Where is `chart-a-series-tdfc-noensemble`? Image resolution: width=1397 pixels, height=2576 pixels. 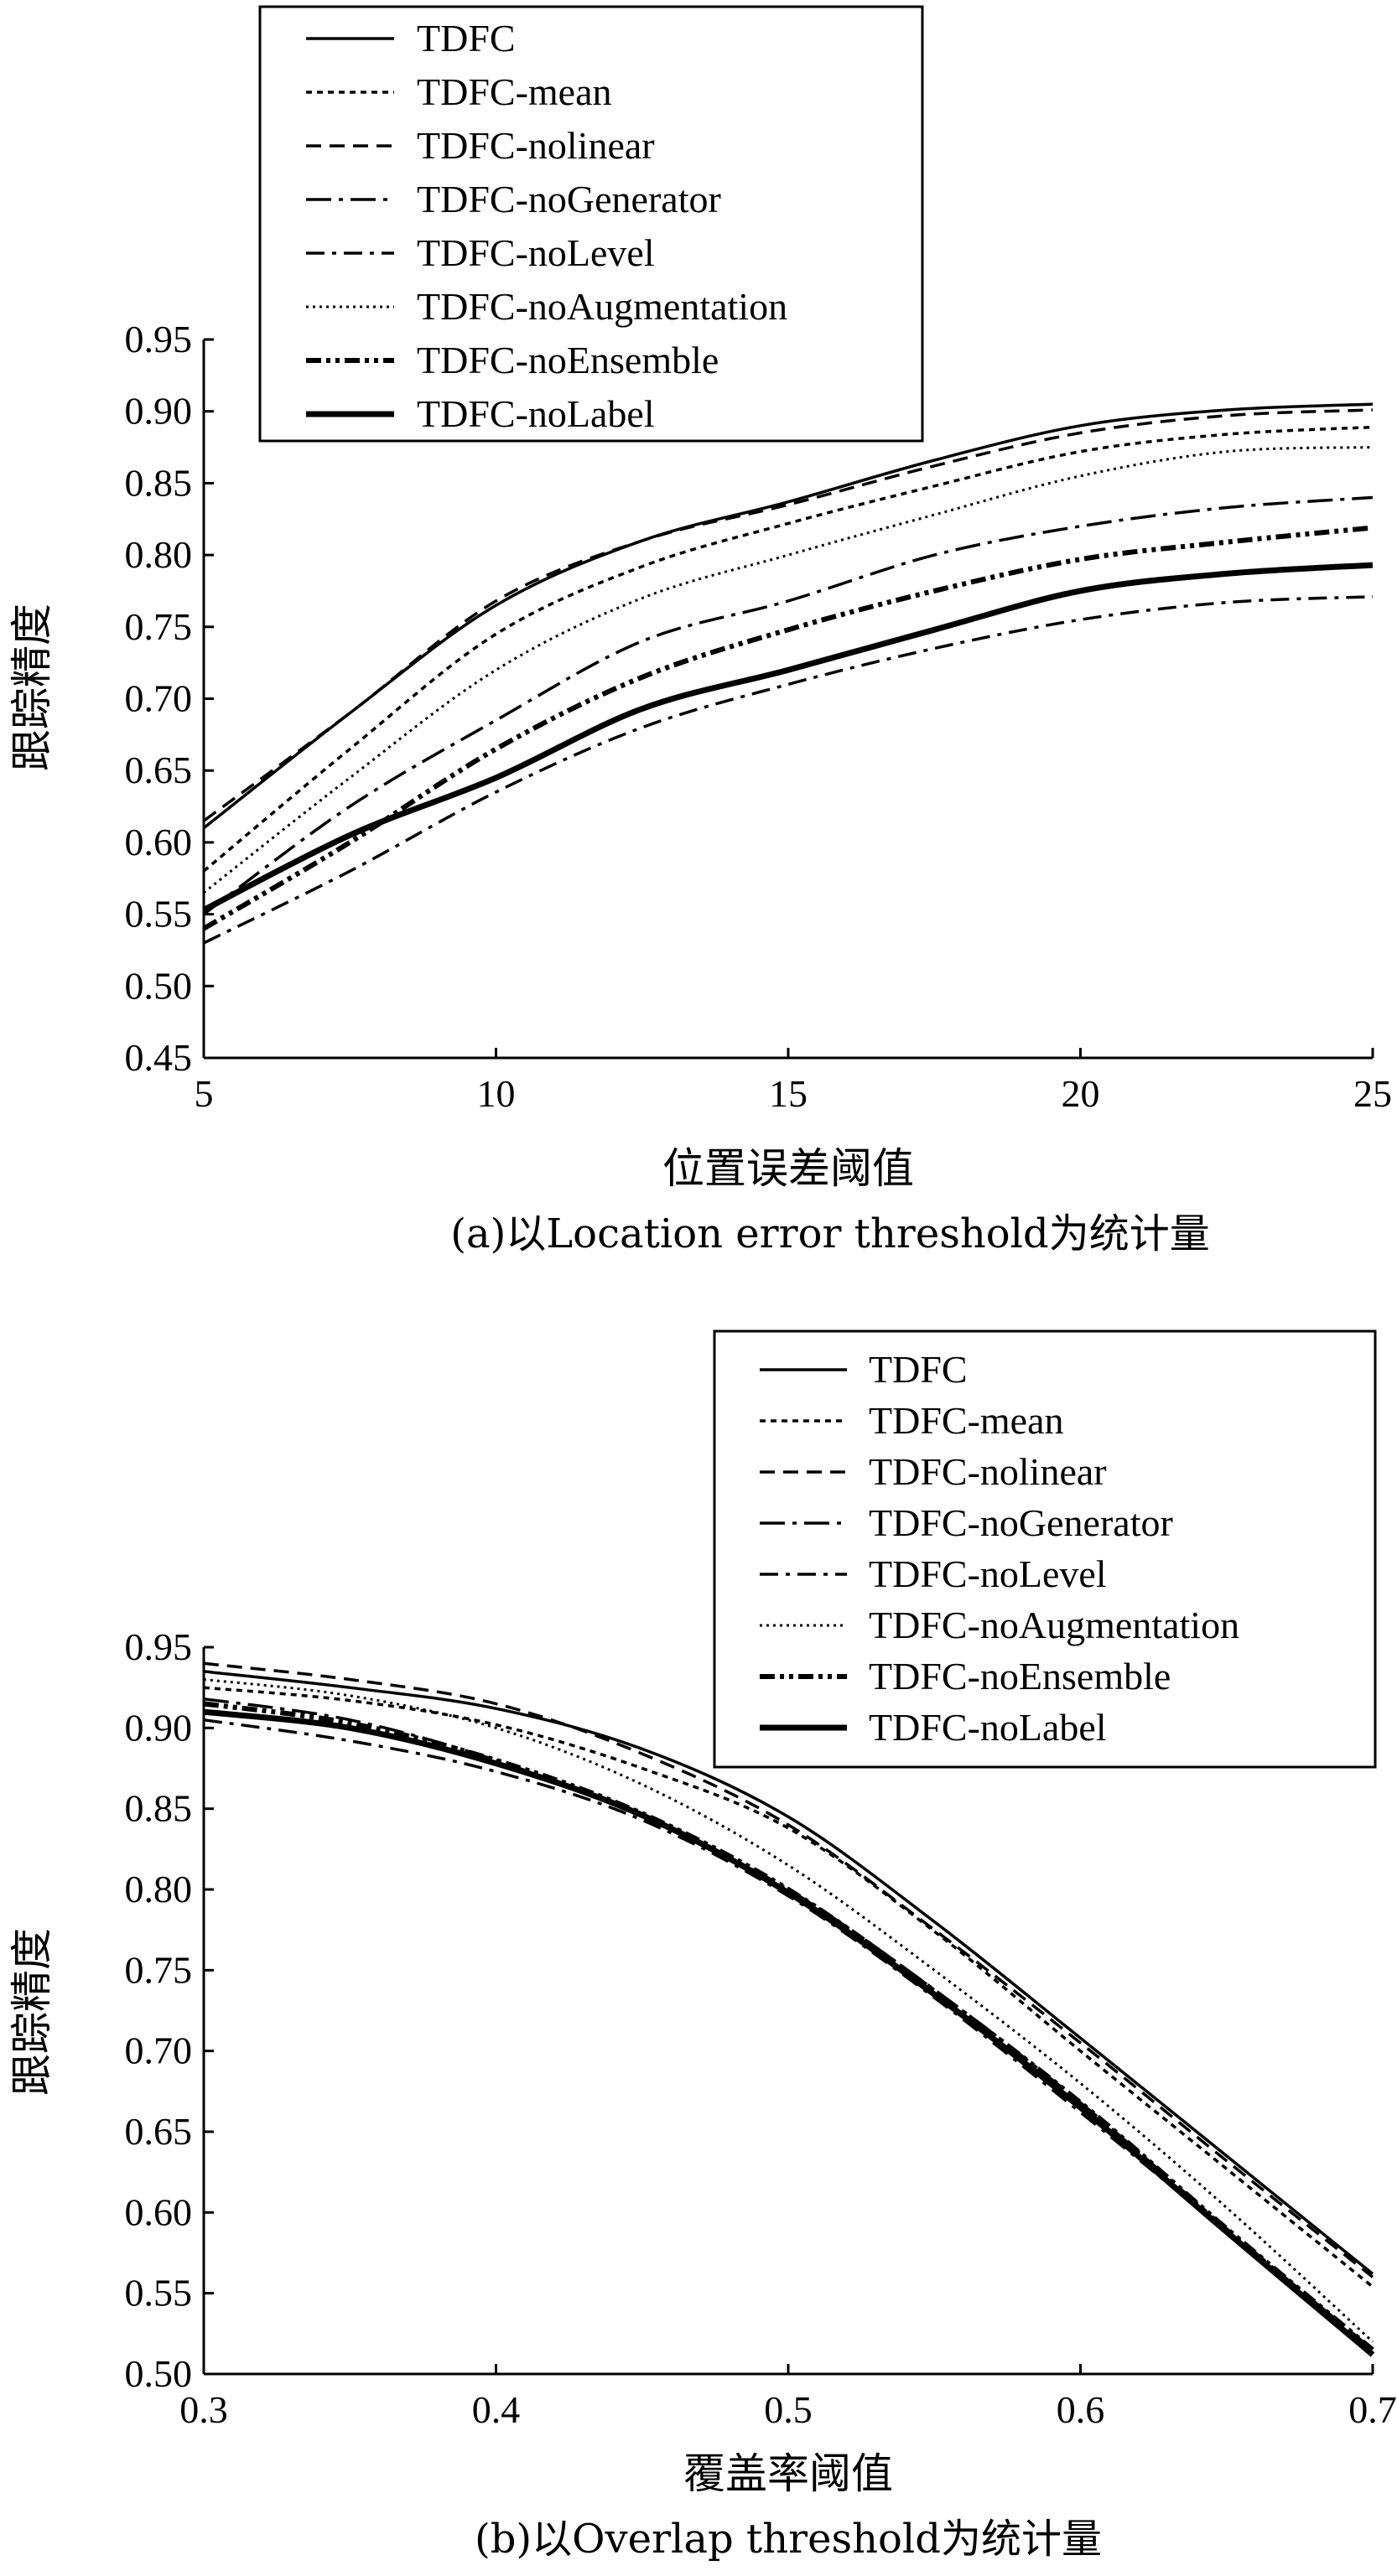
chart-a-series-tdfc-noensemble is located at coordinates (788, 728).